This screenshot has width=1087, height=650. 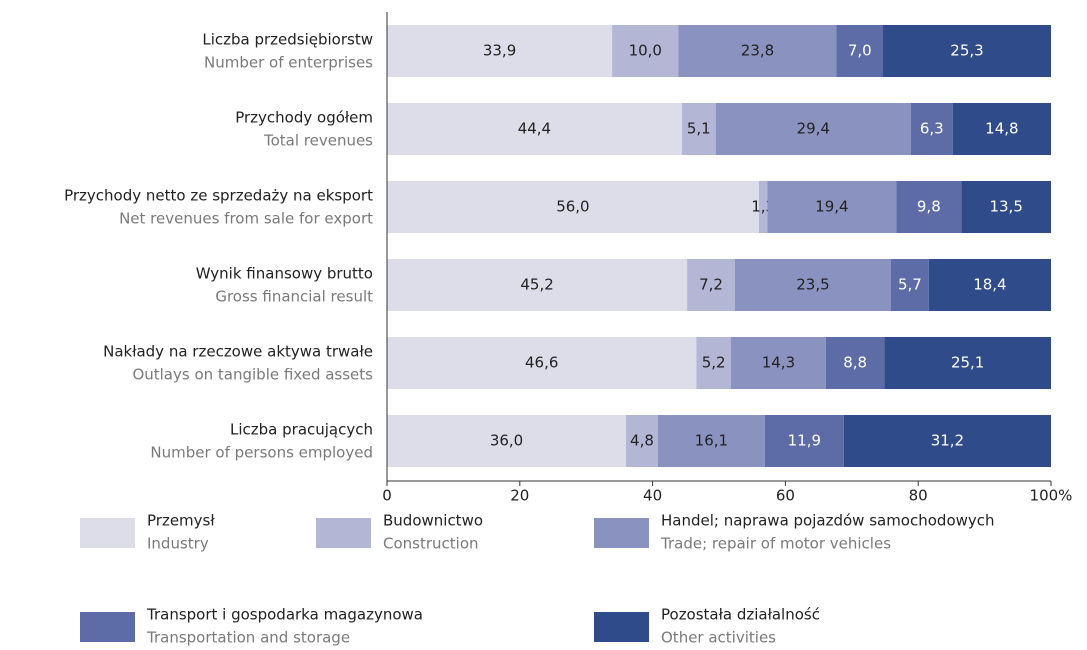 I want to click on value-label: 10,0, so click(x=645, y=51).